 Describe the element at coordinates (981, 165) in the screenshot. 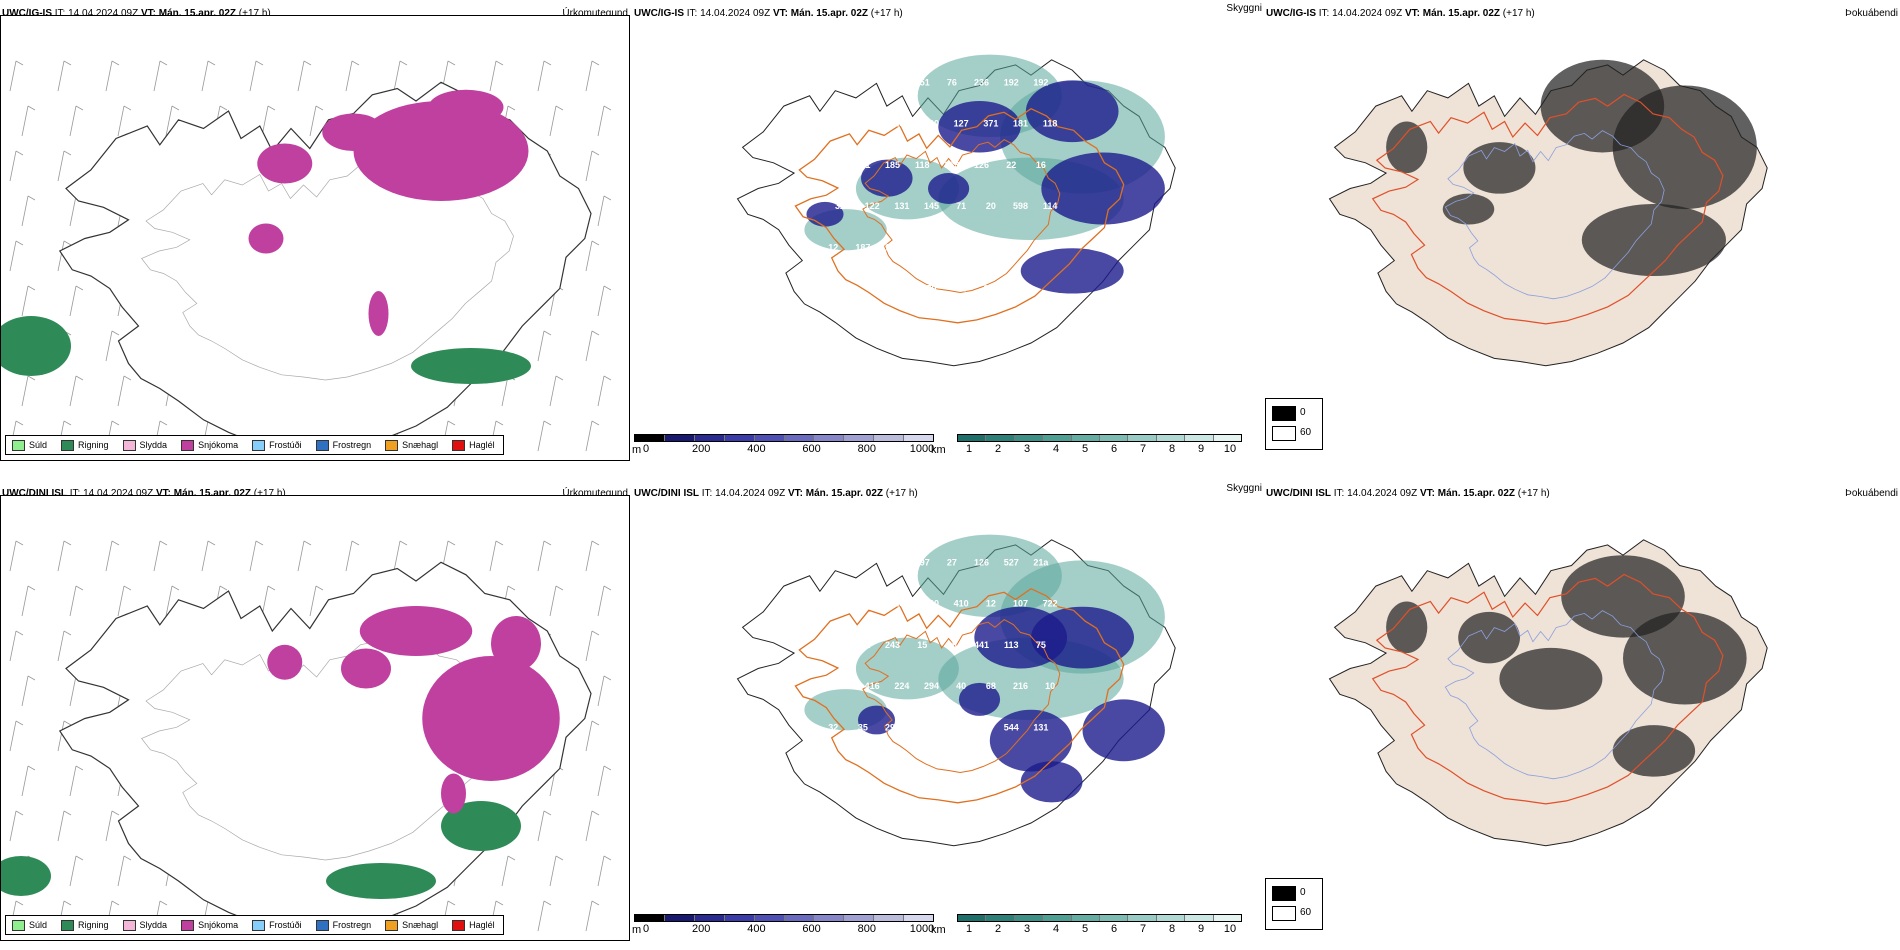

I see `cloud-base-label: 126` at that location.